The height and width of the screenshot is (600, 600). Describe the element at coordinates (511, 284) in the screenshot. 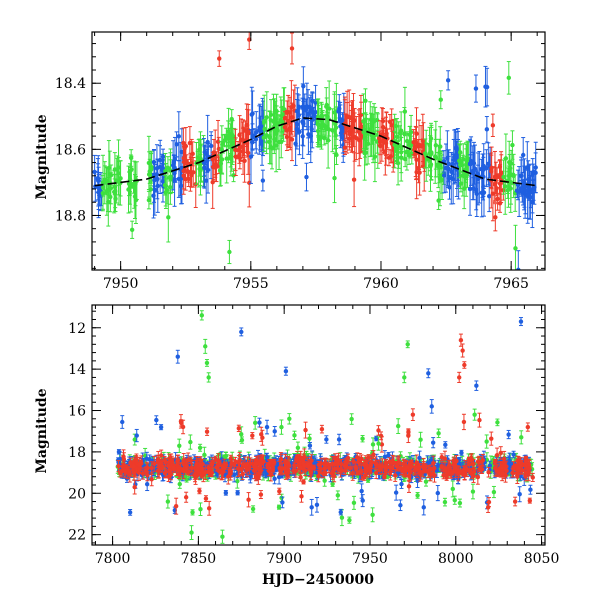

I see `top-x-tick-label: 7965` at that location.